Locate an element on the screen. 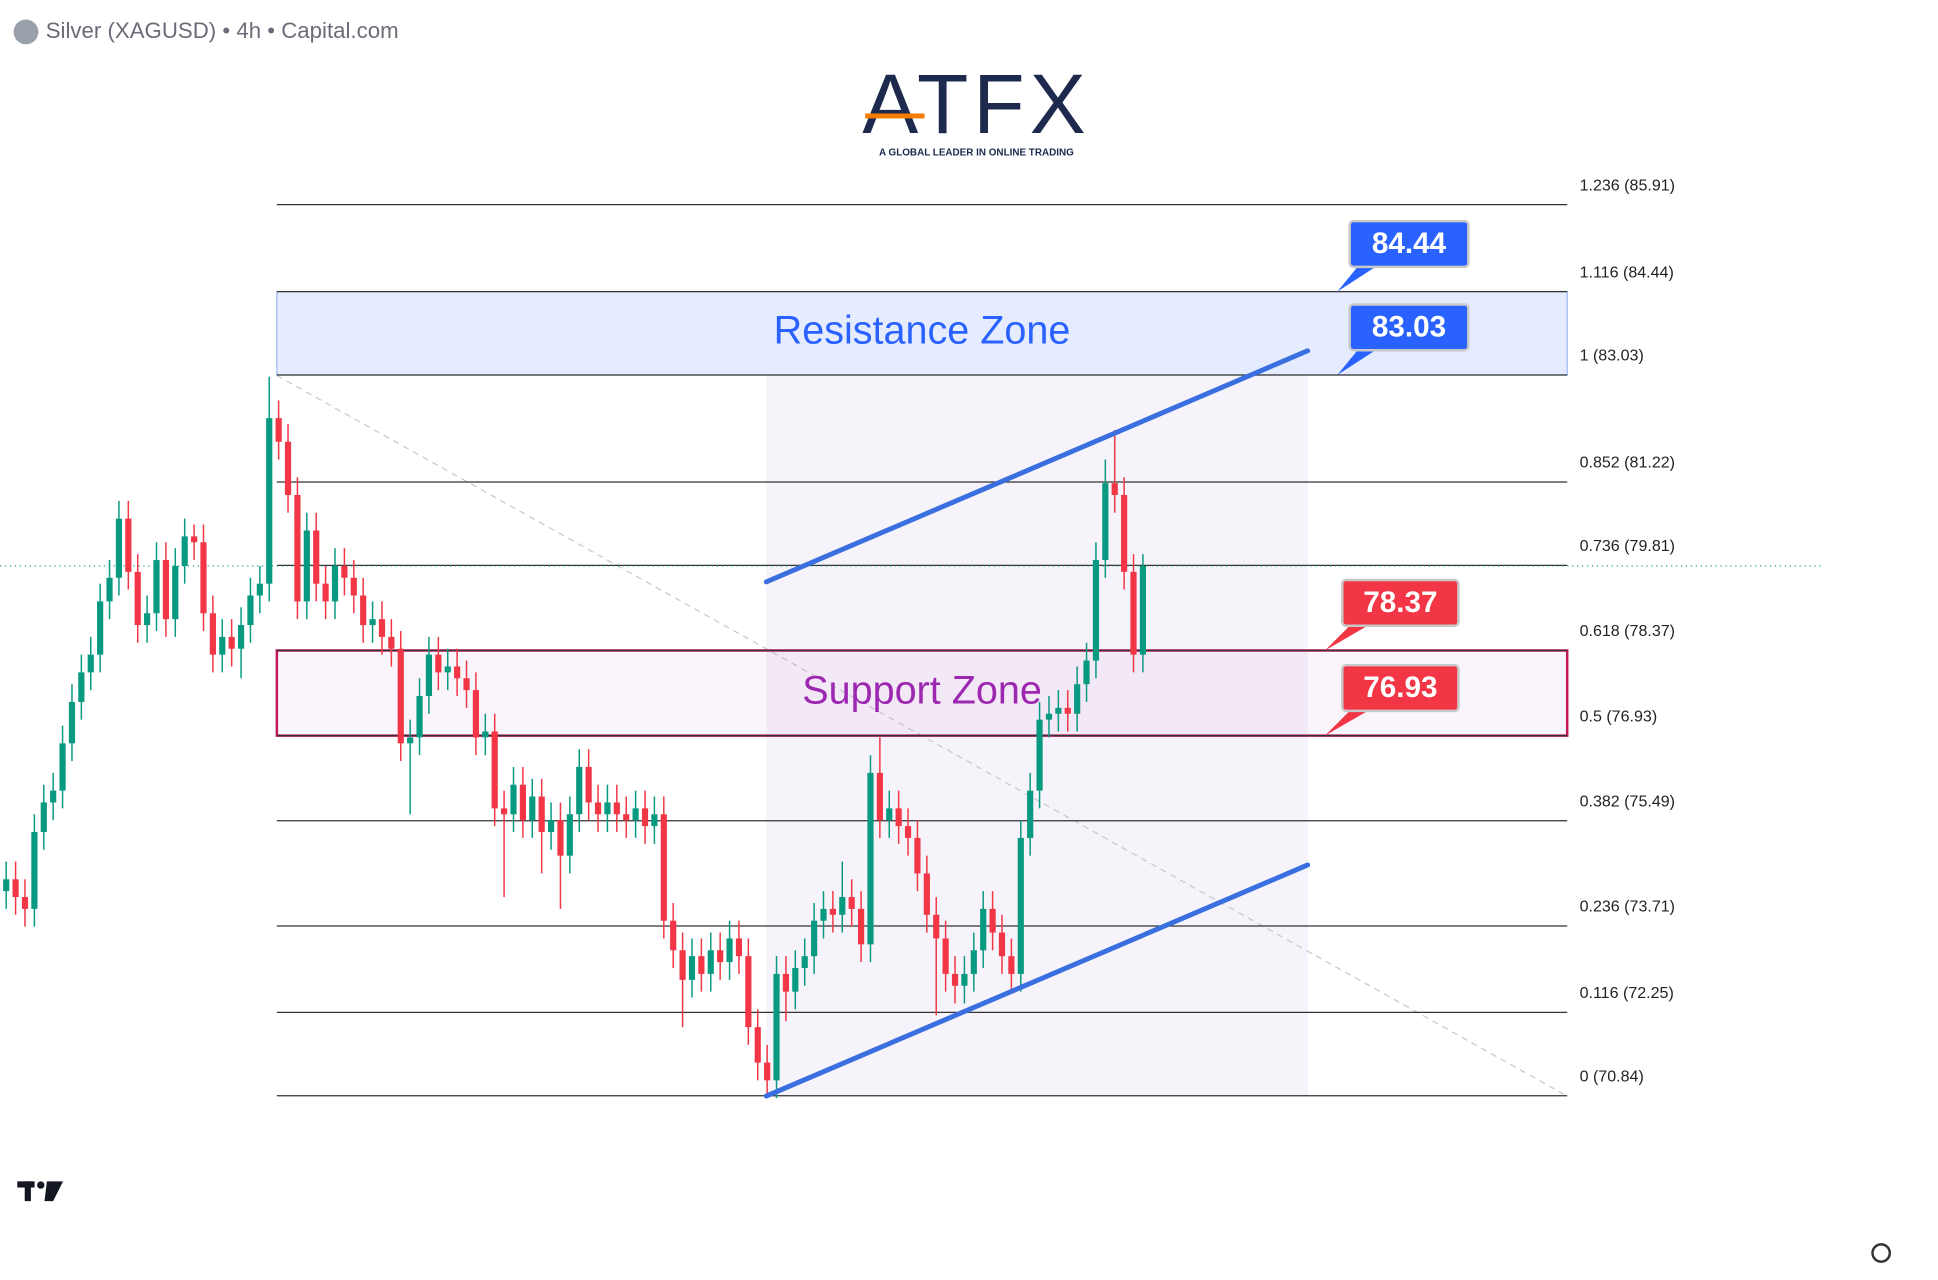  settings-icon is located at coordinates (1881, 1253).